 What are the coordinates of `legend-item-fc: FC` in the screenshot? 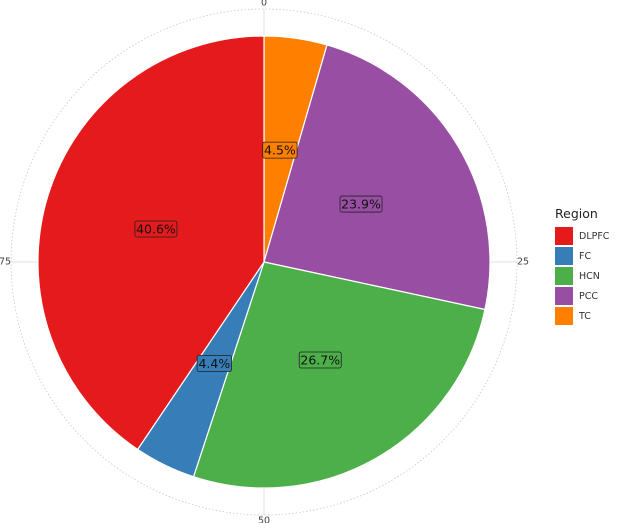 It's located at (582, 256).